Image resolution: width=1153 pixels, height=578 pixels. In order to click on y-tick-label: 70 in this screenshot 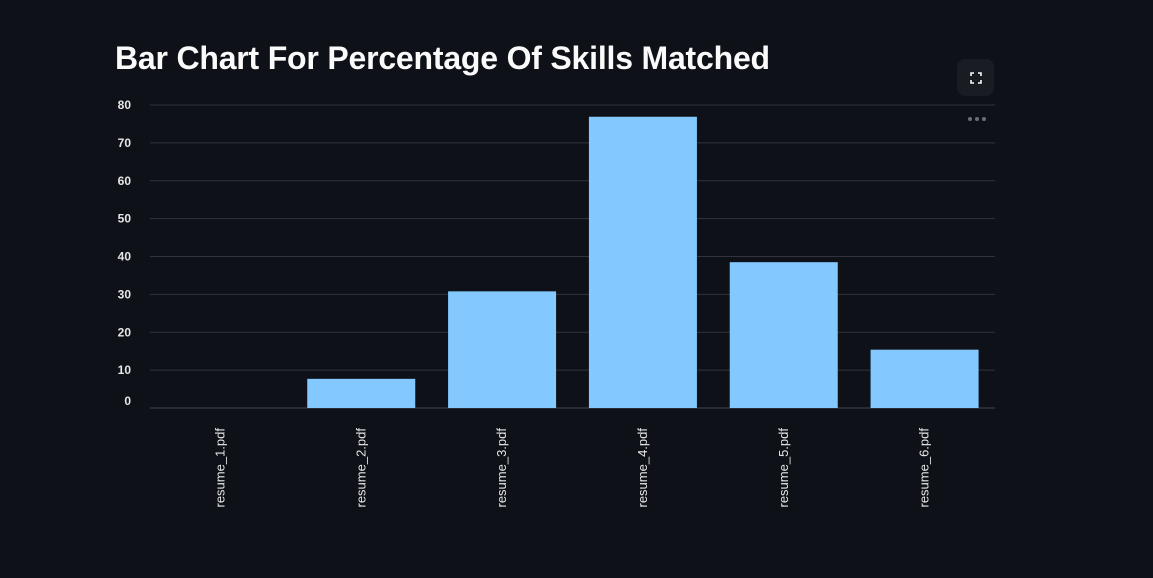, I will do `click(125, 143)`.